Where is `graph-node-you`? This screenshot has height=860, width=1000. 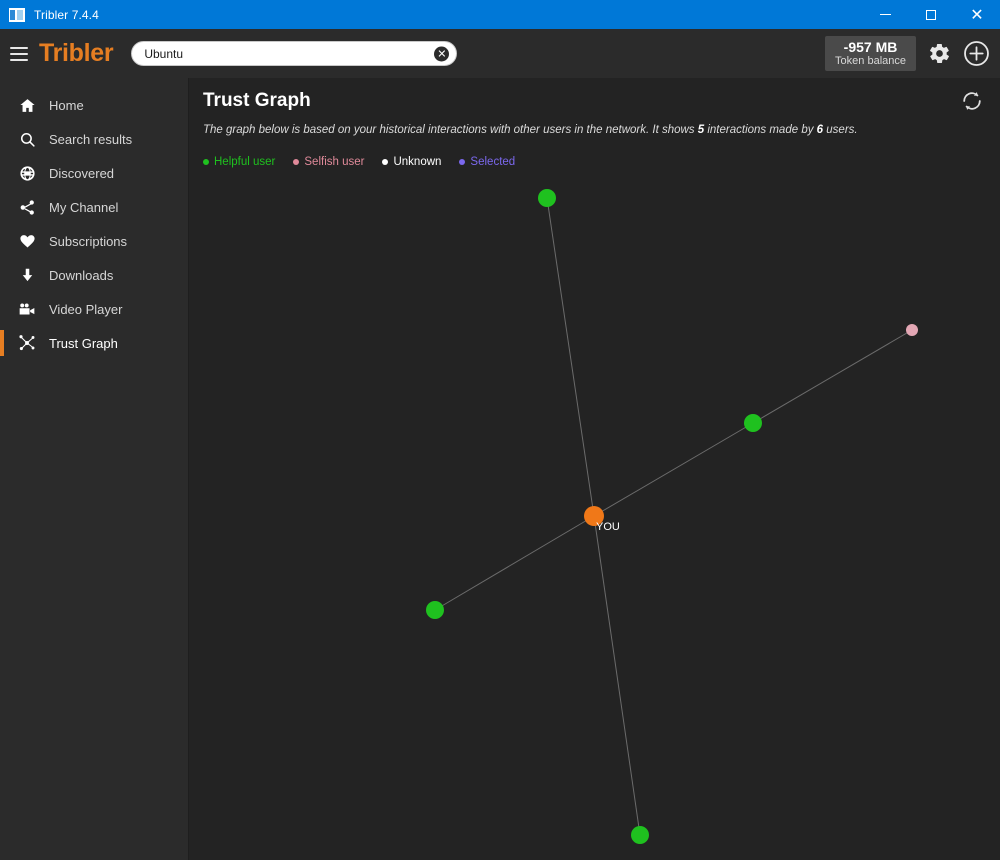 graph-node-you is located at coordinates (594, 516).